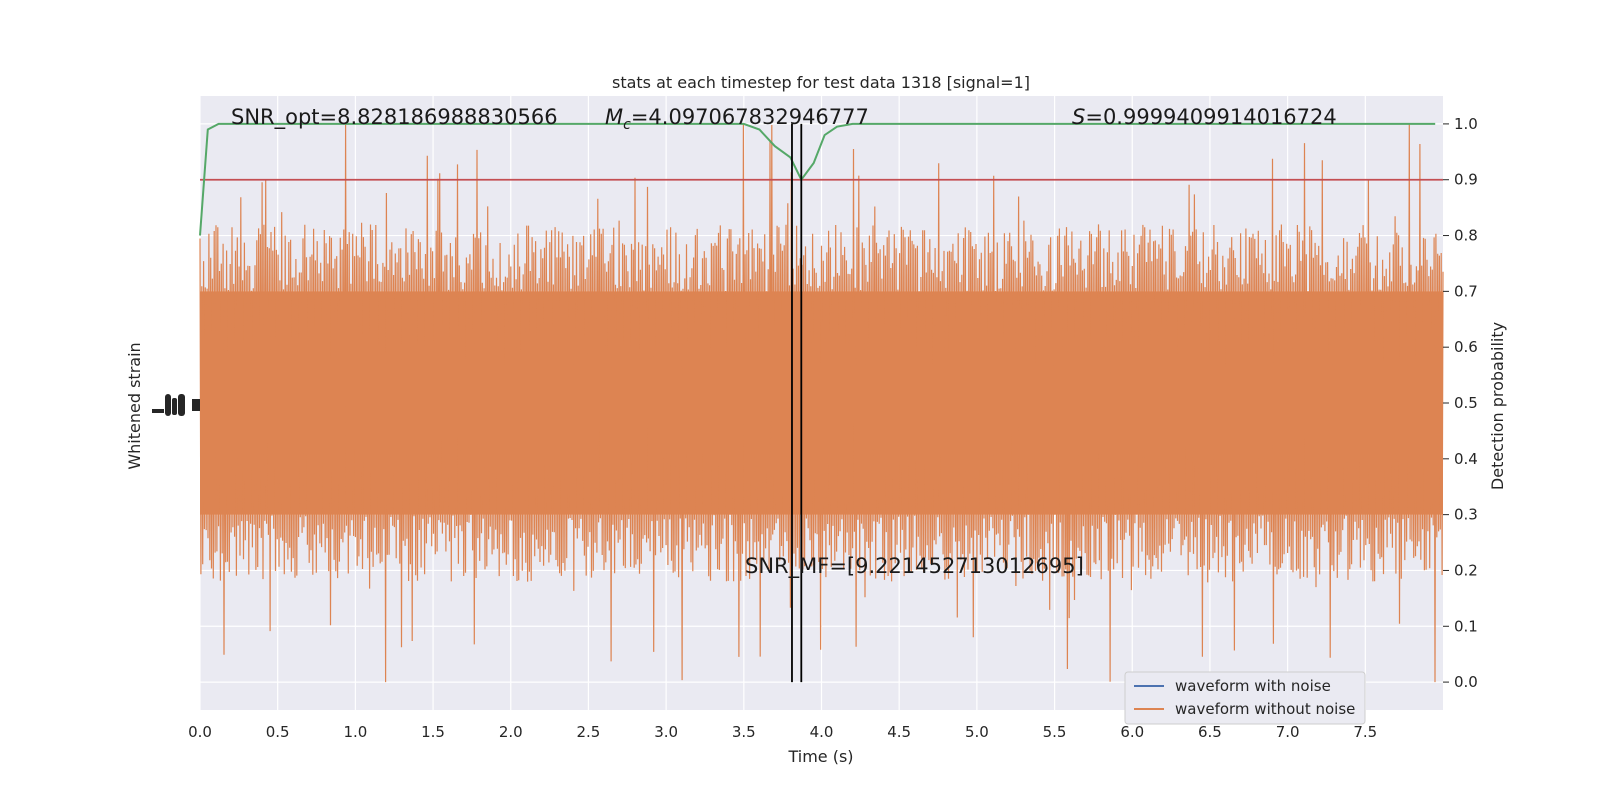 This screenshot has width=1600, height=800. I want to click on s-symbol: S, so click(1078, 117).